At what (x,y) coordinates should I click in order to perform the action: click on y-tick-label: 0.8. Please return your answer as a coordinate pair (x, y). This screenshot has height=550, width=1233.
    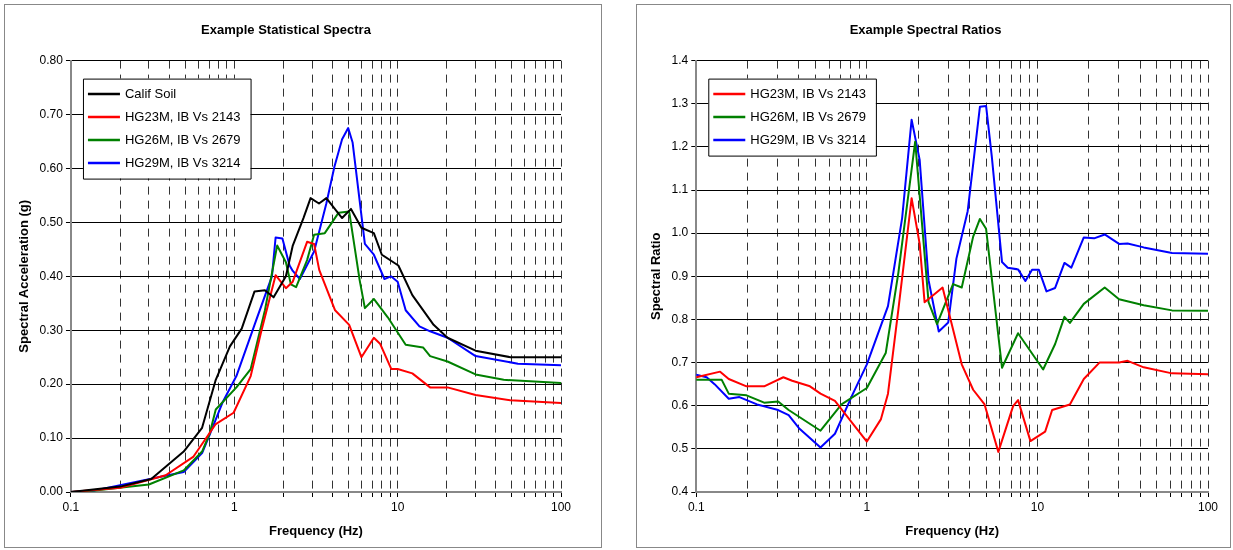
    Looking at the image, I should click on (680, 318).